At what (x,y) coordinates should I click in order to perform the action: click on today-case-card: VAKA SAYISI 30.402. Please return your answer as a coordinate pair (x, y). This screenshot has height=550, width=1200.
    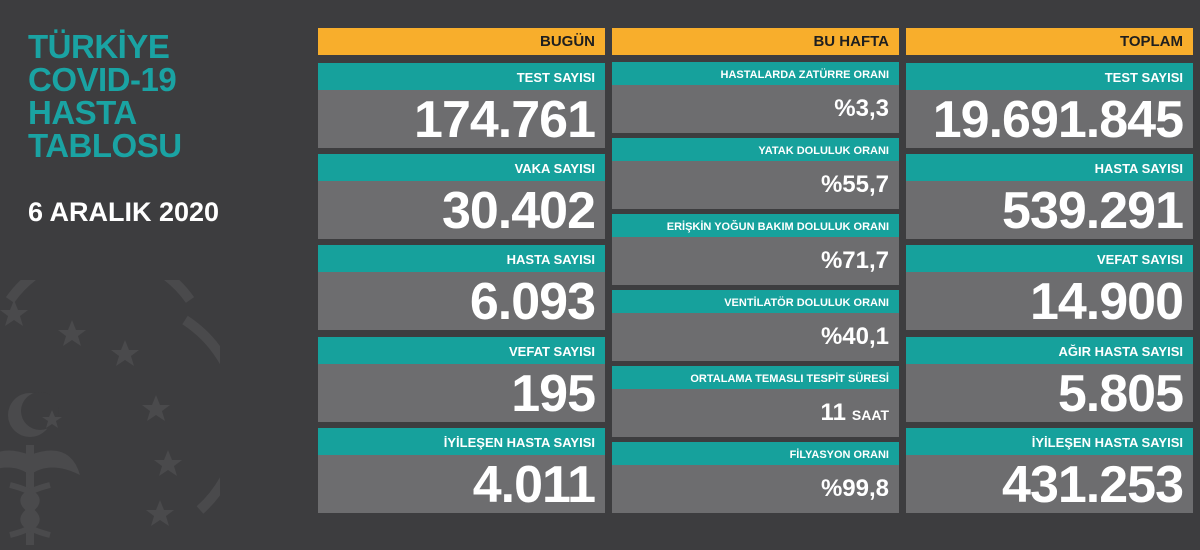
    Looking at the image, I should click on (461, 197).